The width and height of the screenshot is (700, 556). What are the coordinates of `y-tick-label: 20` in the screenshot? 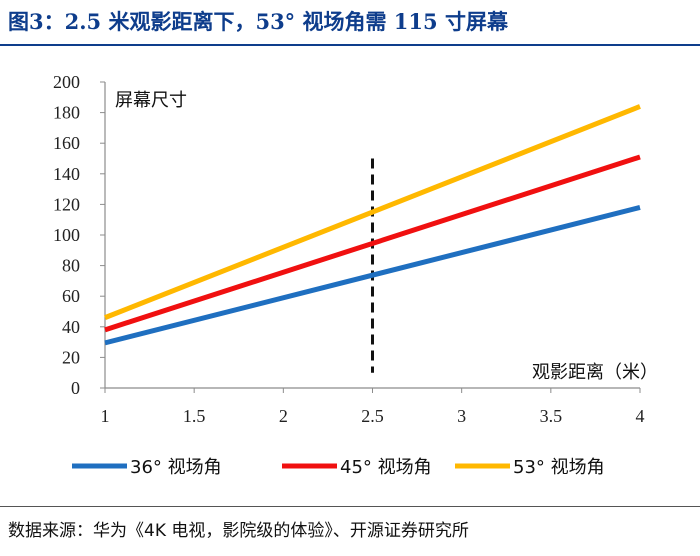 It's located at (71, 357).